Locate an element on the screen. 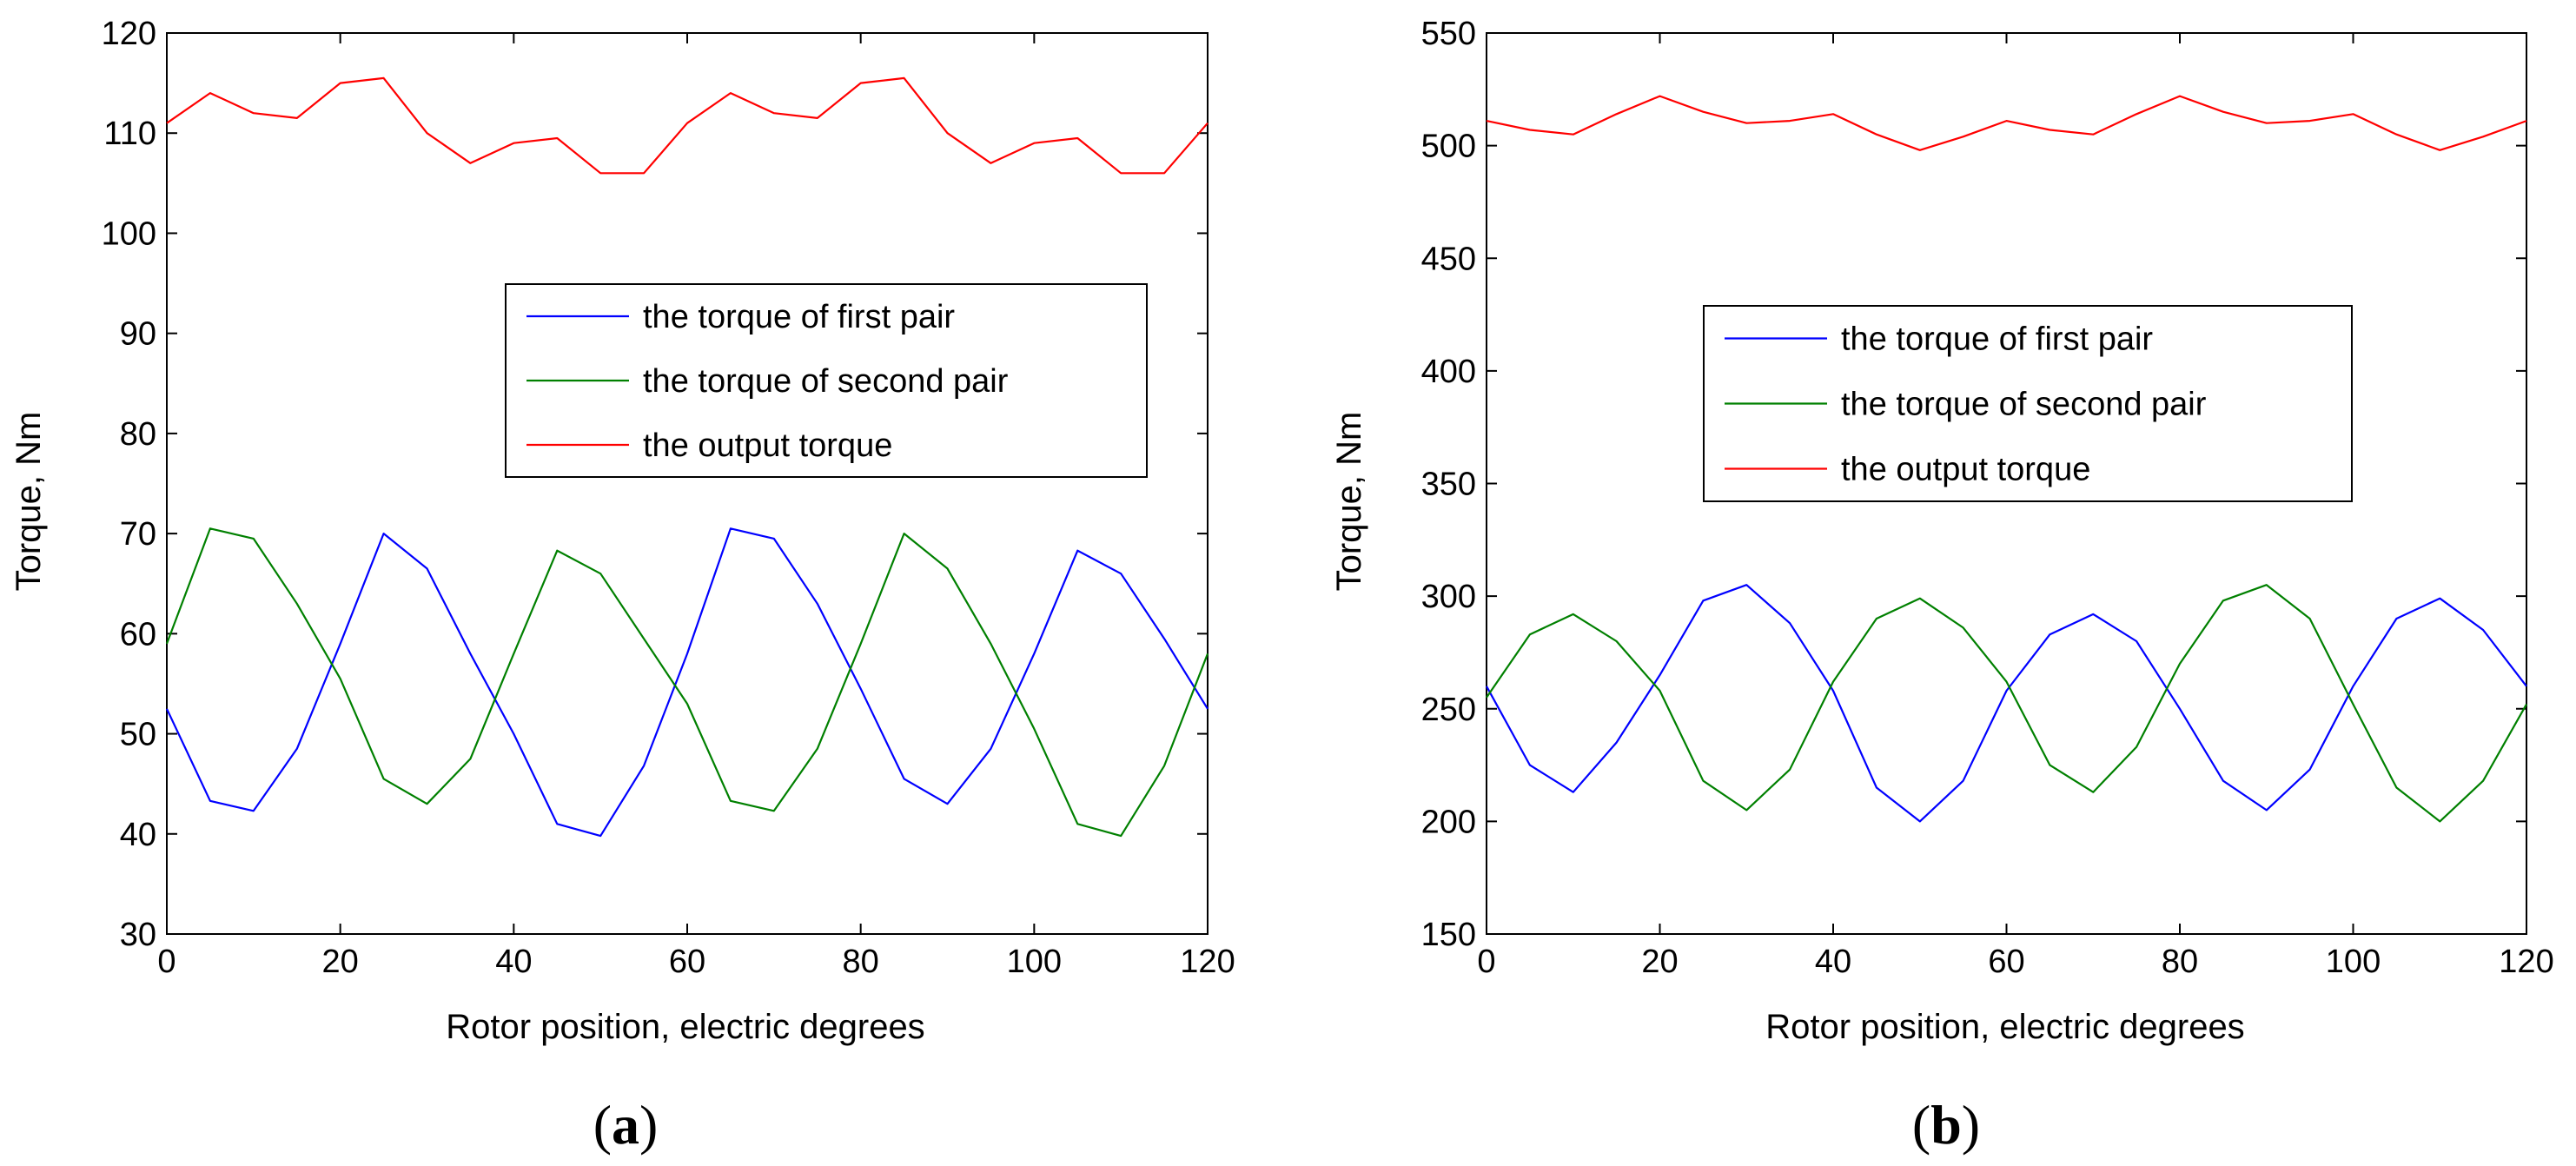 Image resolution: width=2576 pixels, height=1166 pixels. y-tick-label-b: 250 is located at coordinates (1448, 710).